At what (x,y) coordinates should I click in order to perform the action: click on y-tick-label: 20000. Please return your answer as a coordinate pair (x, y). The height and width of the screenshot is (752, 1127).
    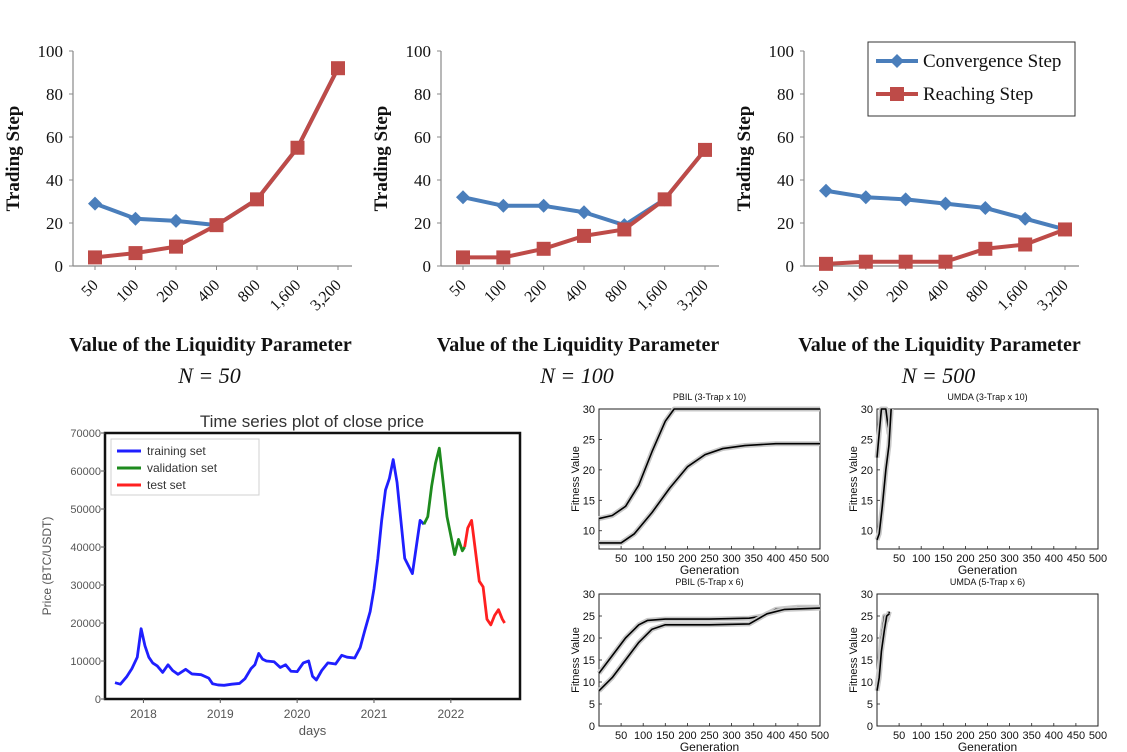
    Looking at the image, I should click on (85, 624).